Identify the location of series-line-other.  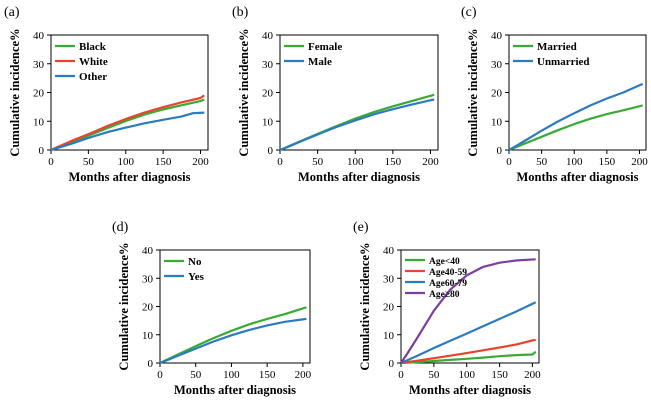
(127, 131).